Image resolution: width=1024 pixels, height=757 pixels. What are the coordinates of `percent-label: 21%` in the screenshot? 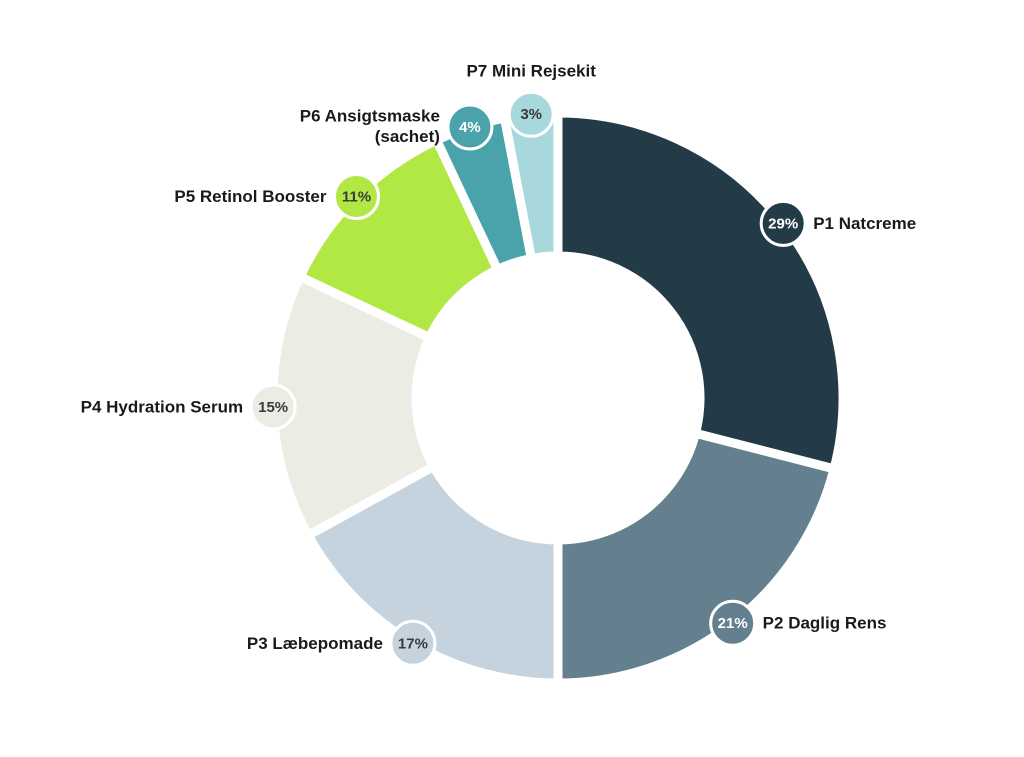 It's located at (733, 623).